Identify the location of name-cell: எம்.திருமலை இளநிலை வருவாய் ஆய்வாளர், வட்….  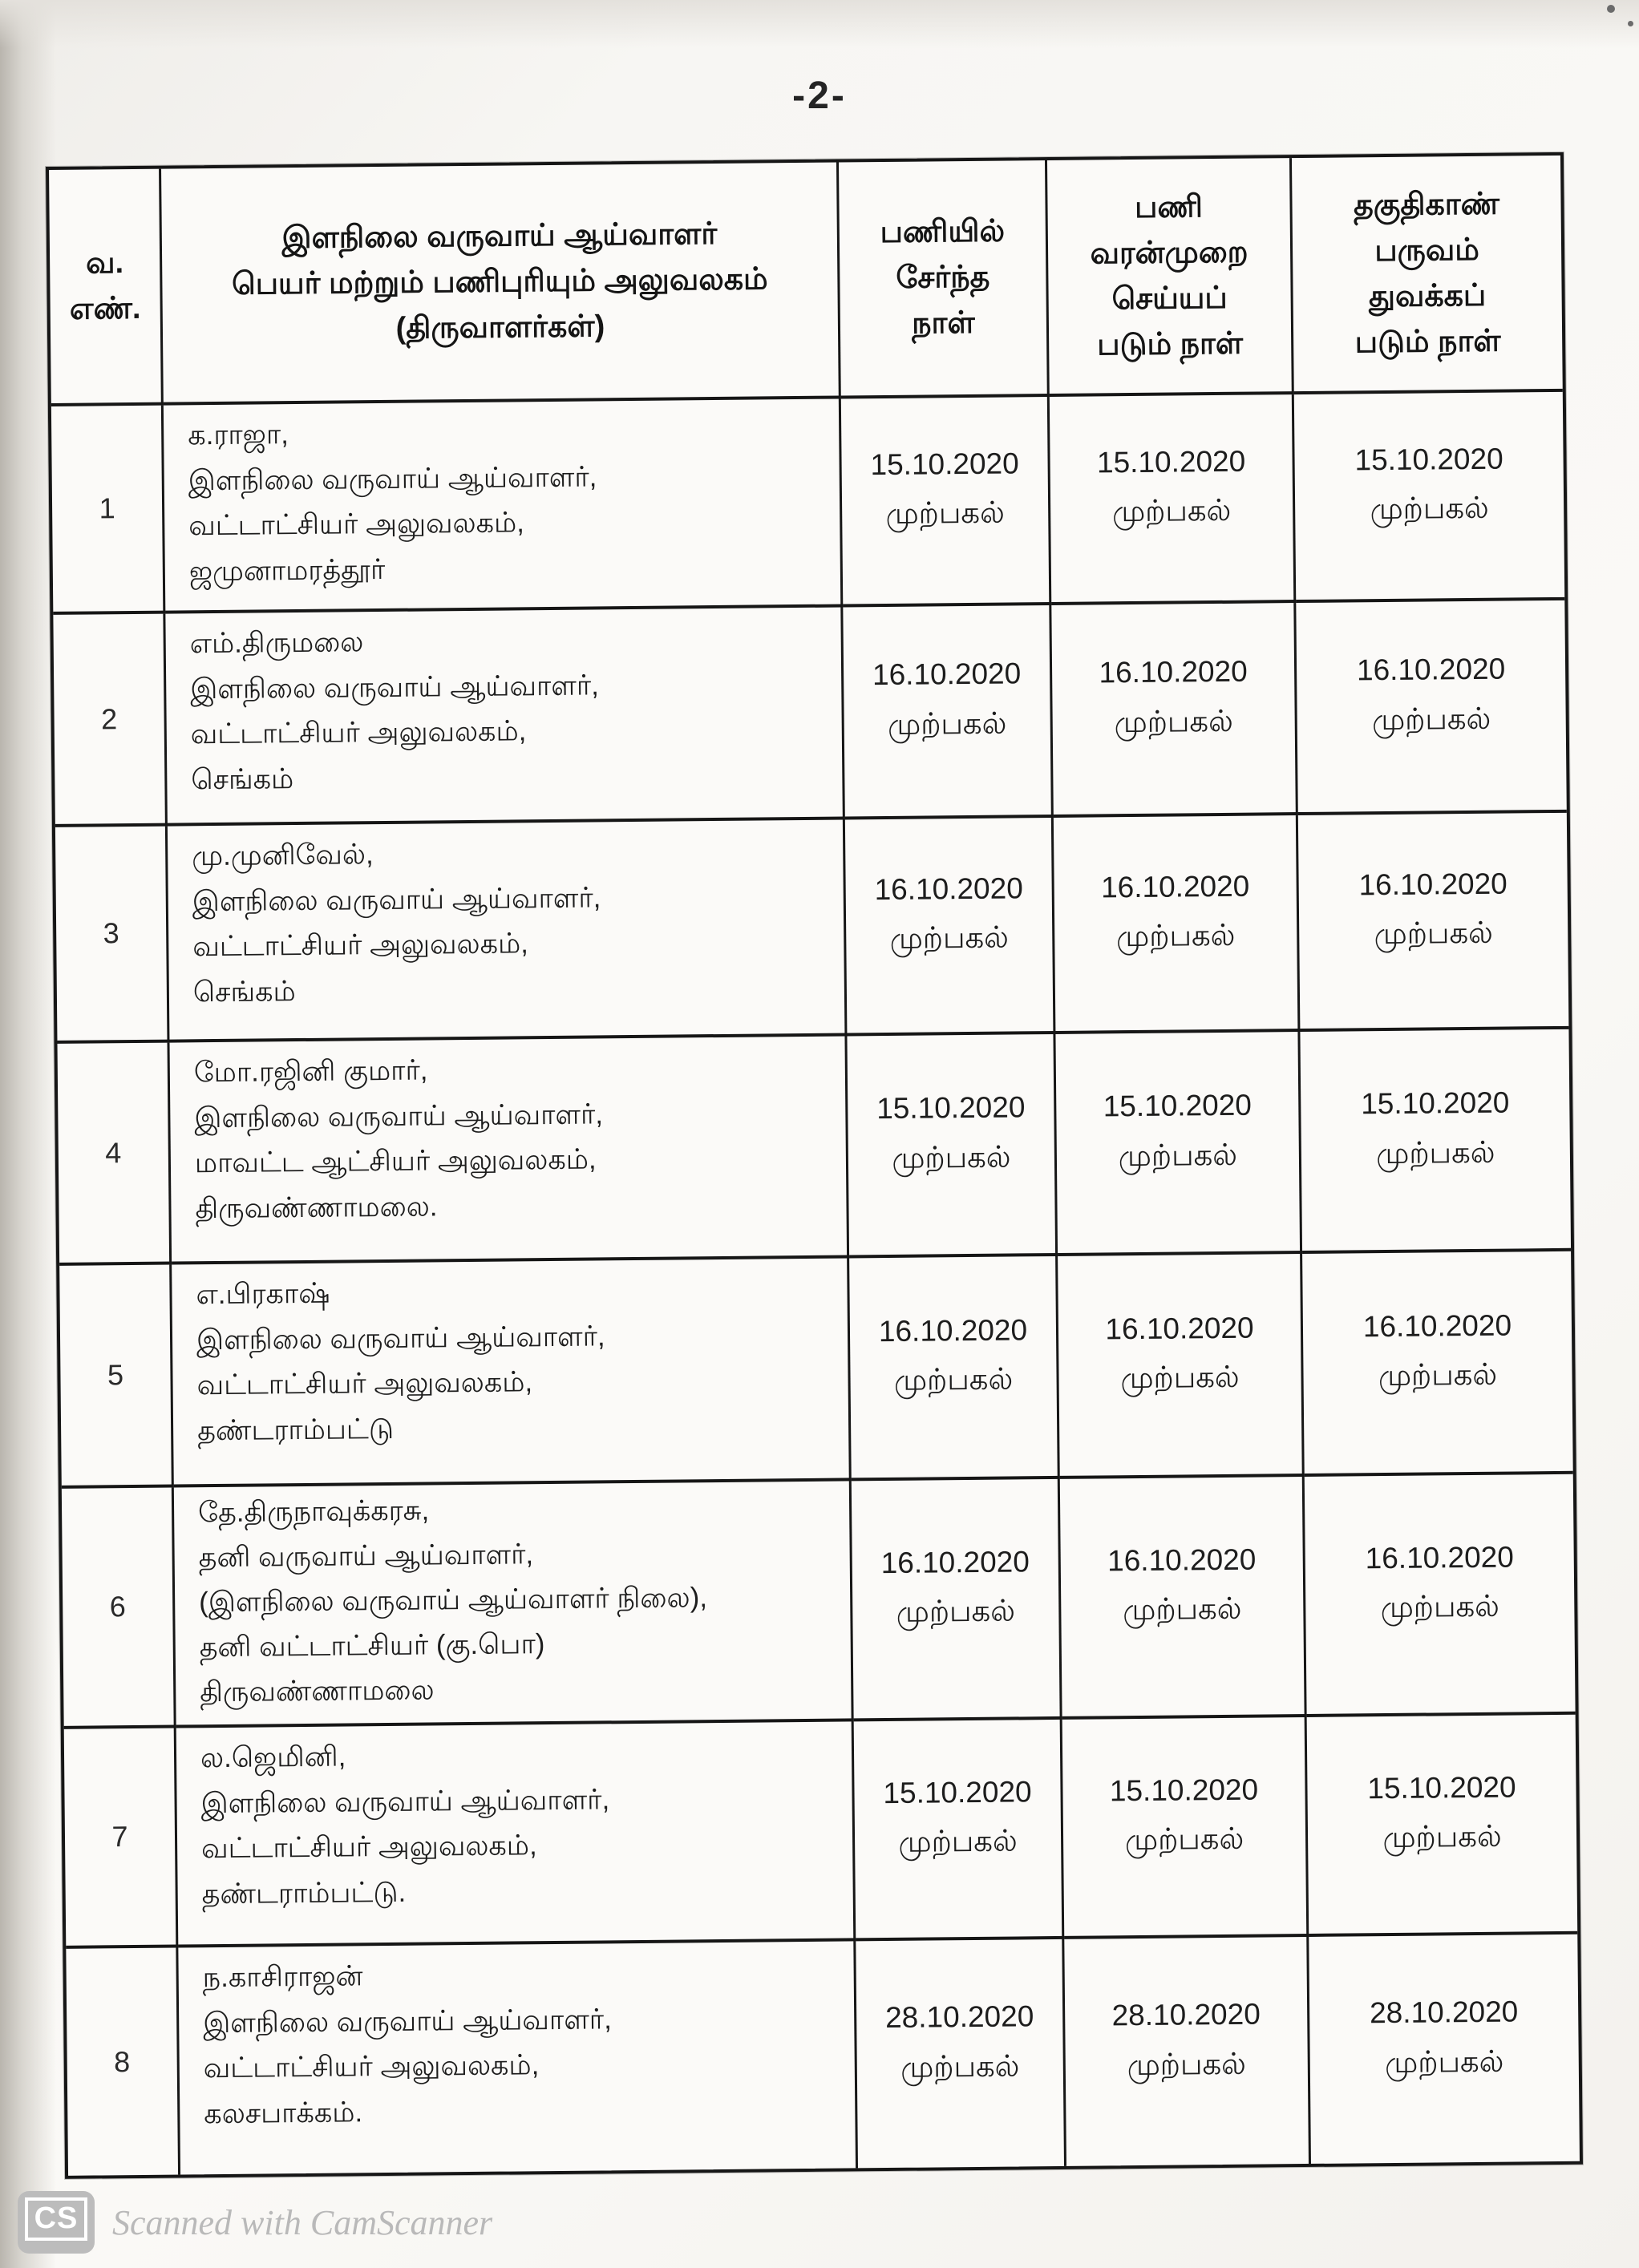
(505, 717).